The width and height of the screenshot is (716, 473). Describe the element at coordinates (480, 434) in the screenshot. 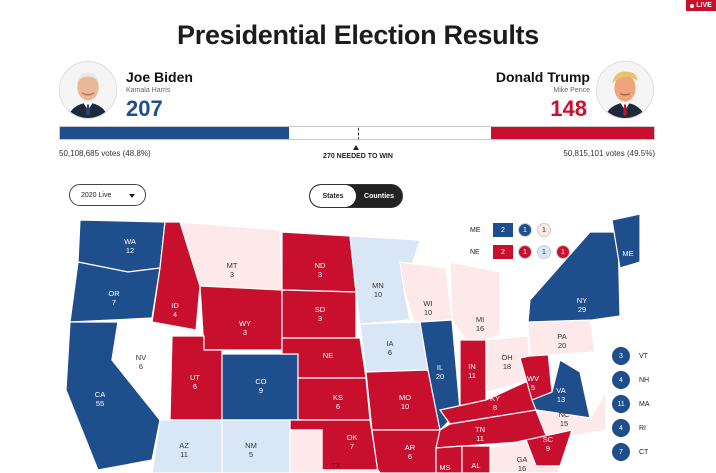

I see `state-label-tn: TN 11` at that location.